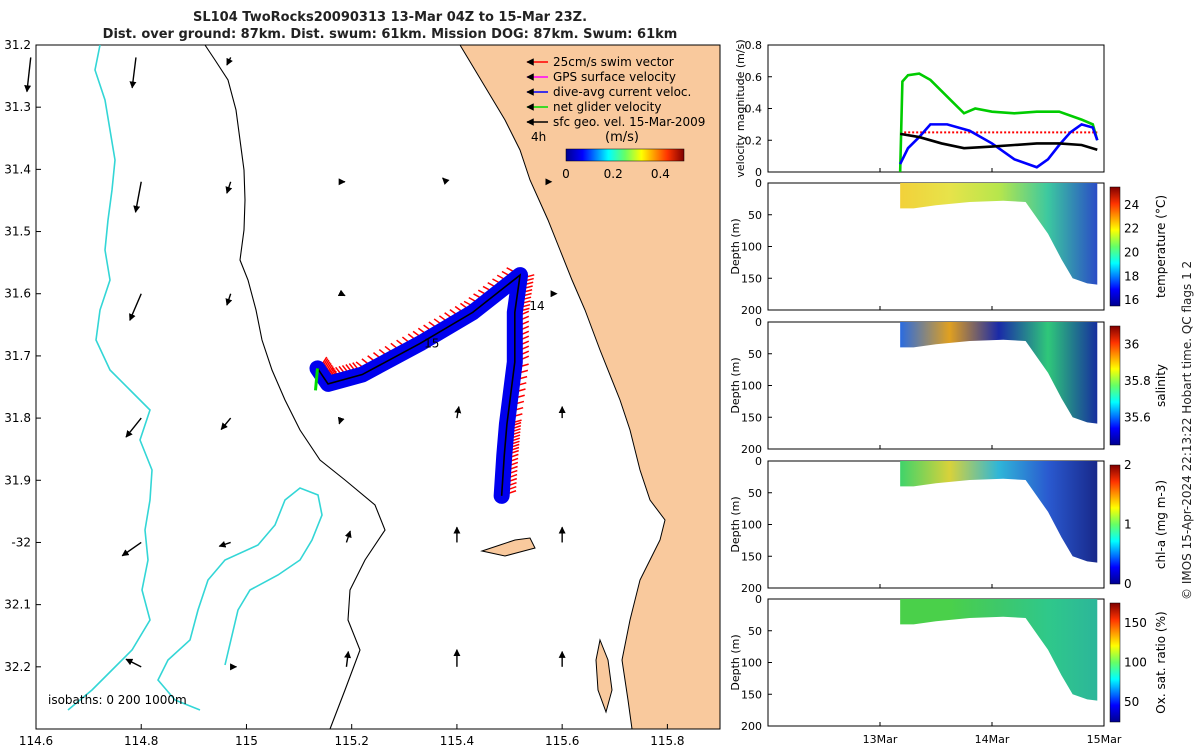  Describe the element at coordinates (1104, 739) in the screenshot. I see `x-tick-label: 15Mar` at that location.